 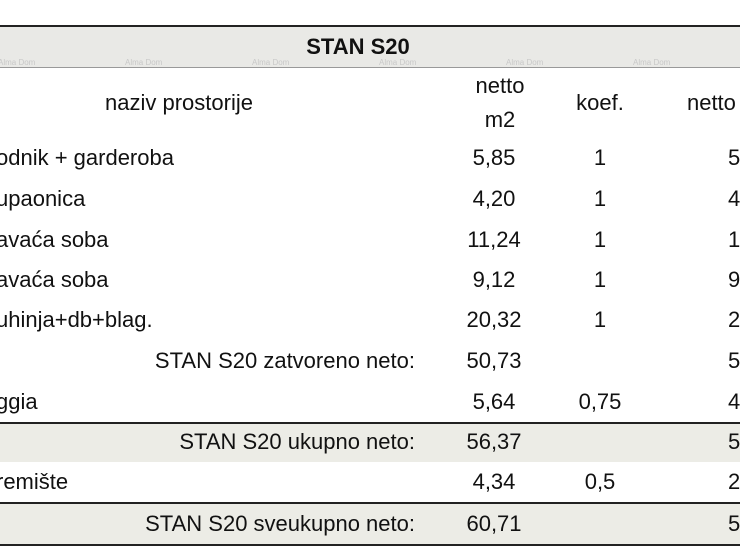 I want to click on netto-cell: 11,24, so click(x=494, y=239).